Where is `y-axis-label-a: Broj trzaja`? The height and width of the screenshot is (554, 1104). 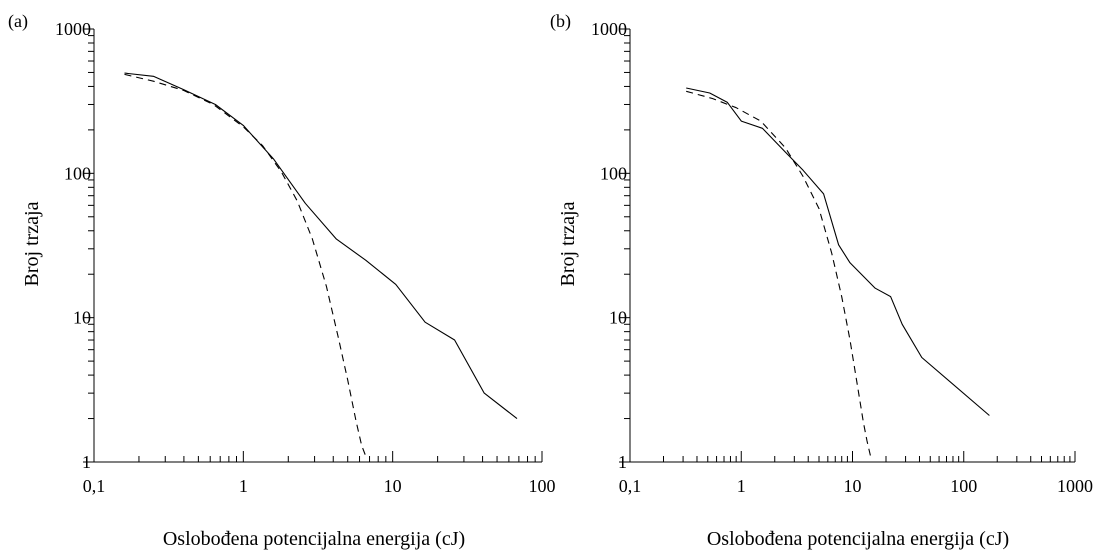
y-axis-label-a: Broj trzaja is located at coordinates (32, 243).